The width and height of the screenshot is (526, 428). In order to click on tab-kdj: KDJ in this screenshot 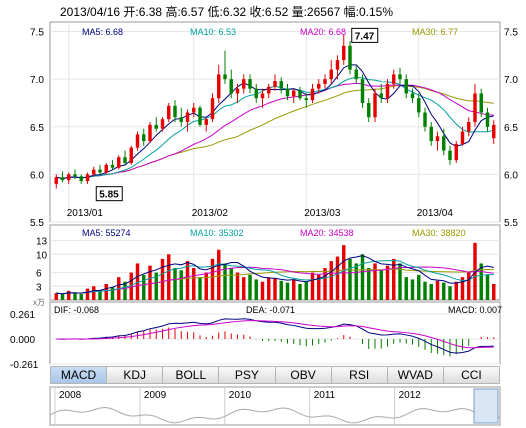, I will do `click(135, 375)`.